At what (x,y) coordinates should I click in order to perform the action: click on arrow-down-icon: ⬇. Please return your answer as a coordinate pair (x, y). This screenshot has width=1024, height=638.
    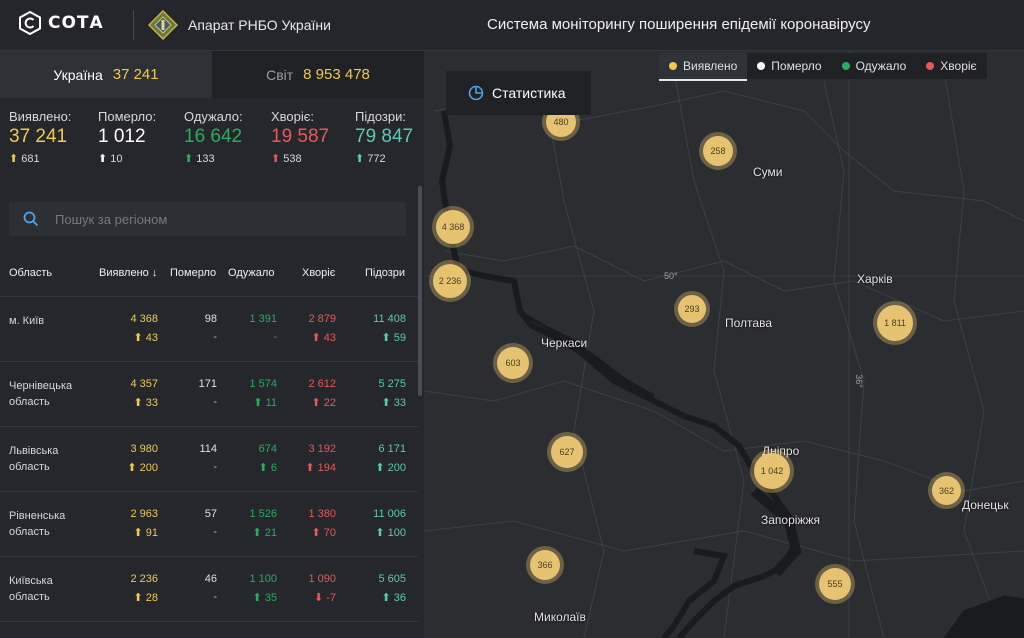
    Looking at the image, I should click on (319, 598).